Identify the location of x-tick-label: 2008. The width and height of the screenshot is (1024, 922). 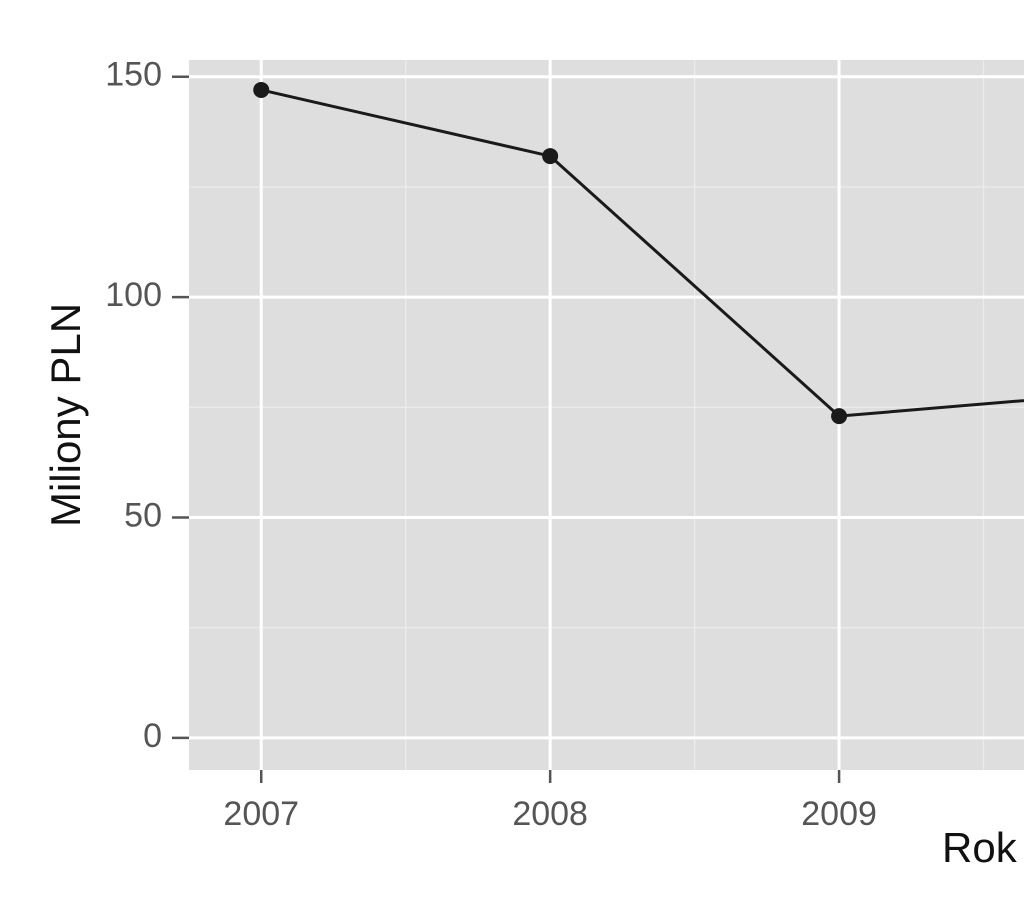
(550, 814).